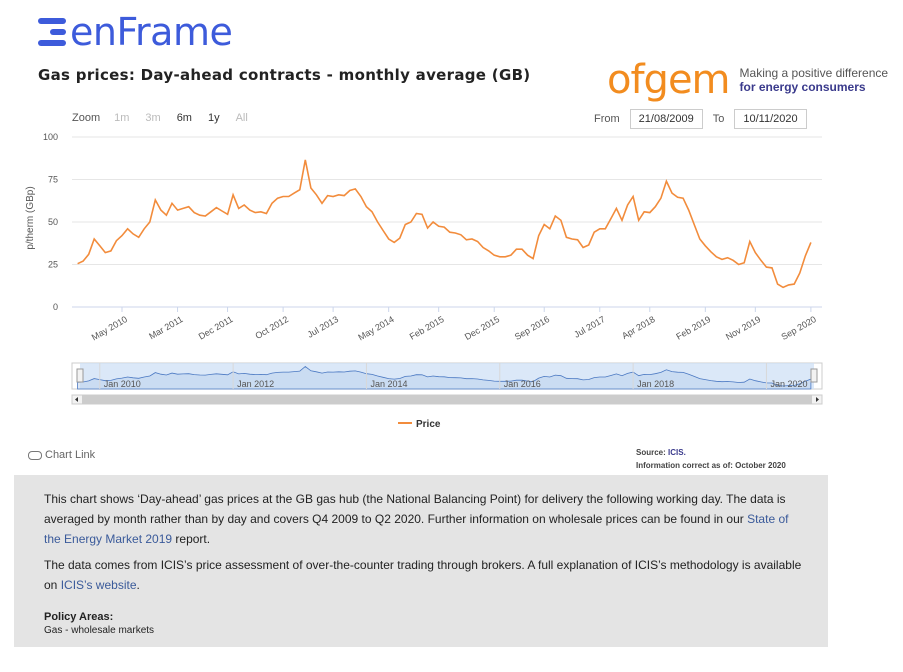 Image resolution: width=903 pixels, height=672 pixels. Describe the element at coordinates (814, 375) in the screenshot. I see `navigator-right-handle` at that location.